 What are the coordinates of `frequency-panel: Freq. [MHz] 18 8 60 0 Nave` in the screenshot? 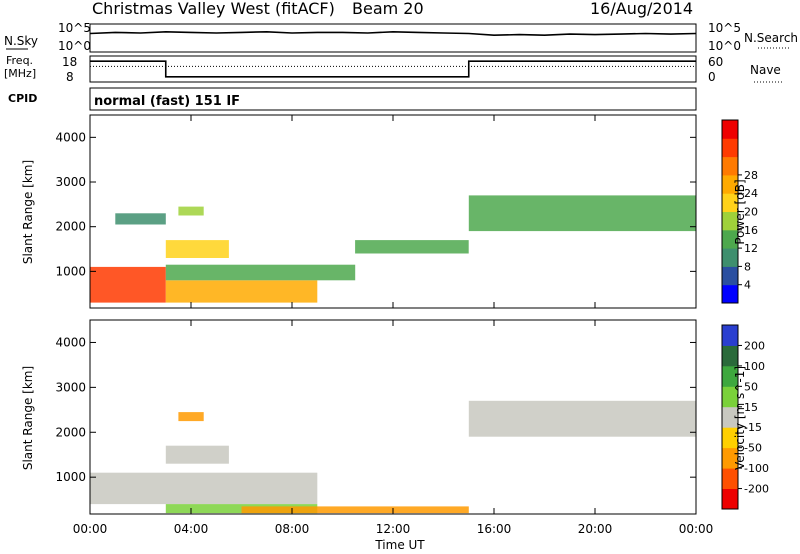 It's located at (393, 69).